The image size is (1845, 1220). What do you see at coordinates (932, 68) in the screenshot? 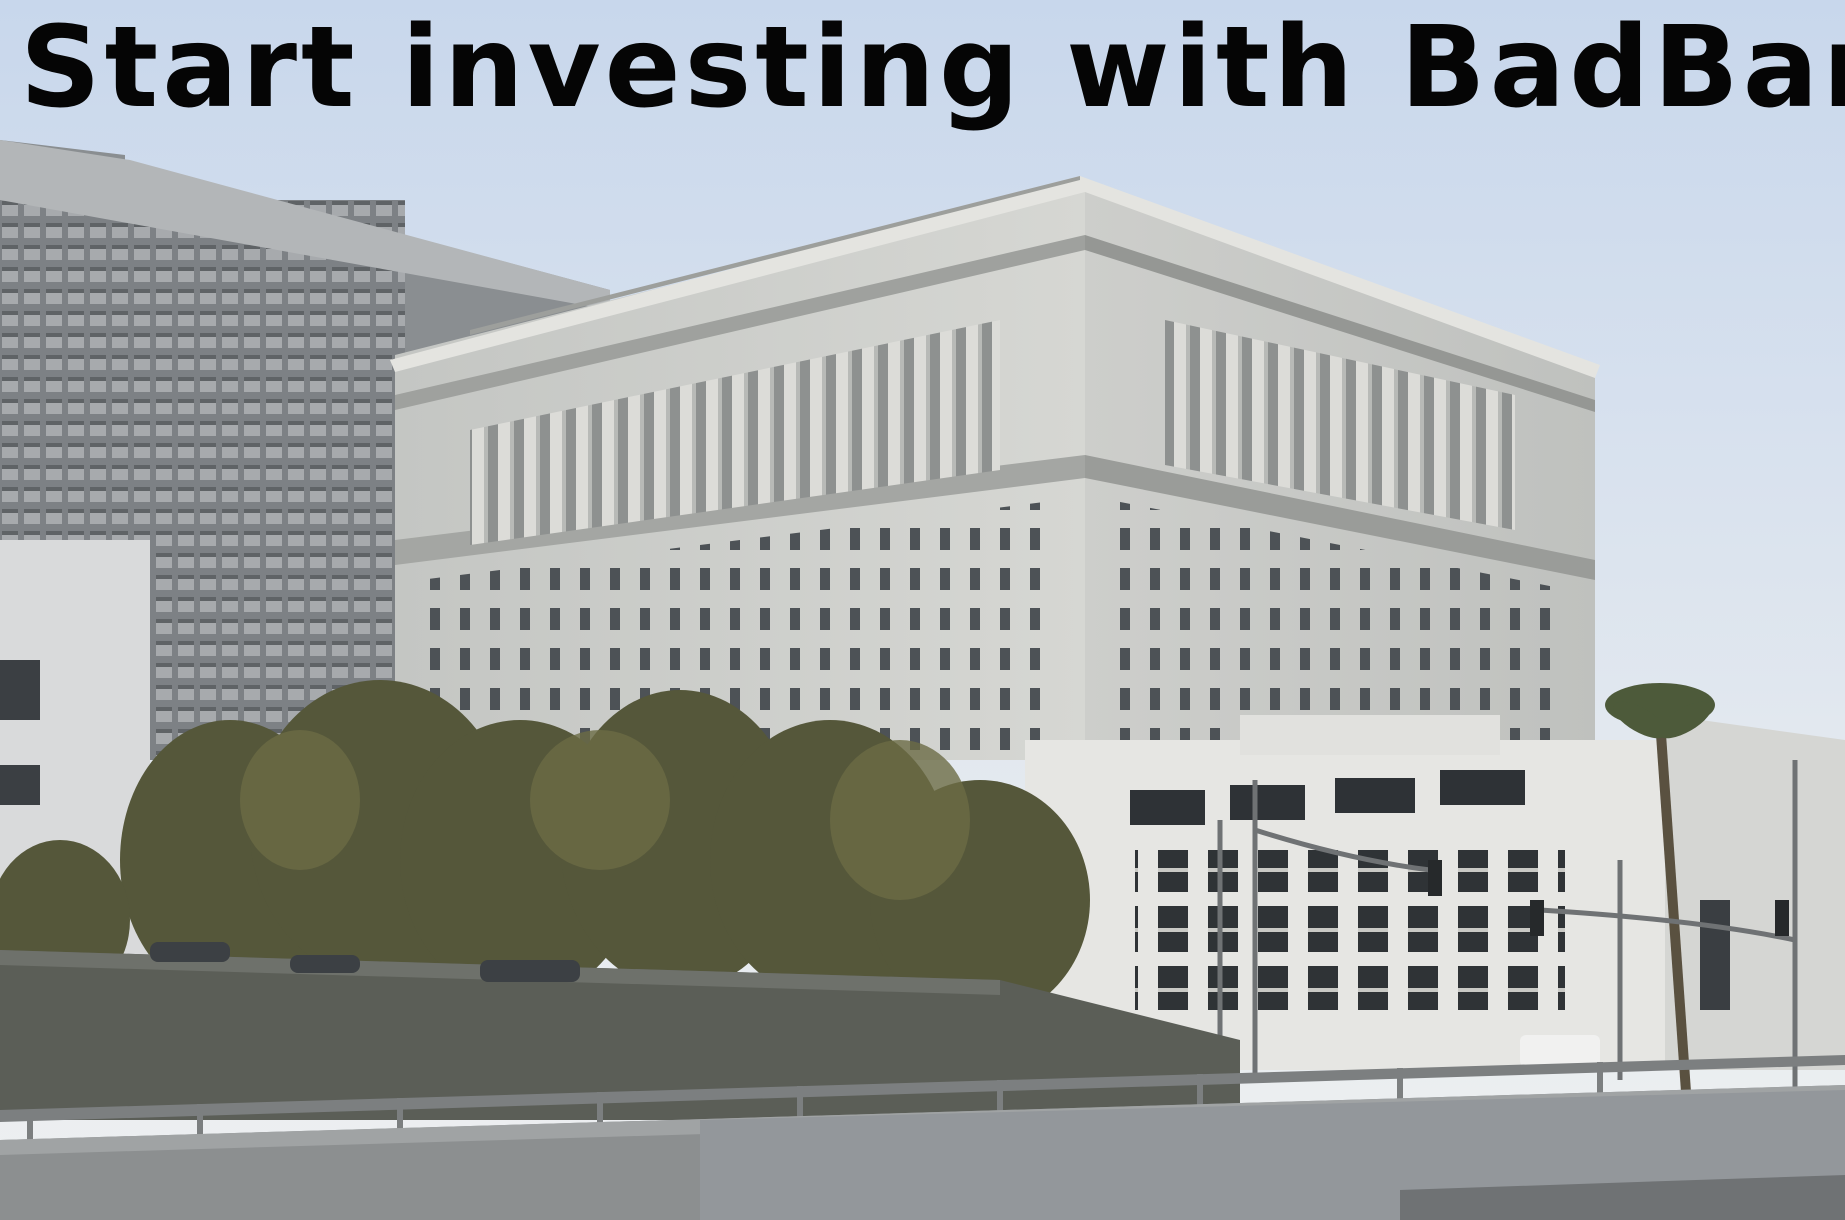
I see `headline: Start investing with BadBank` at bounding box center [932, 68].